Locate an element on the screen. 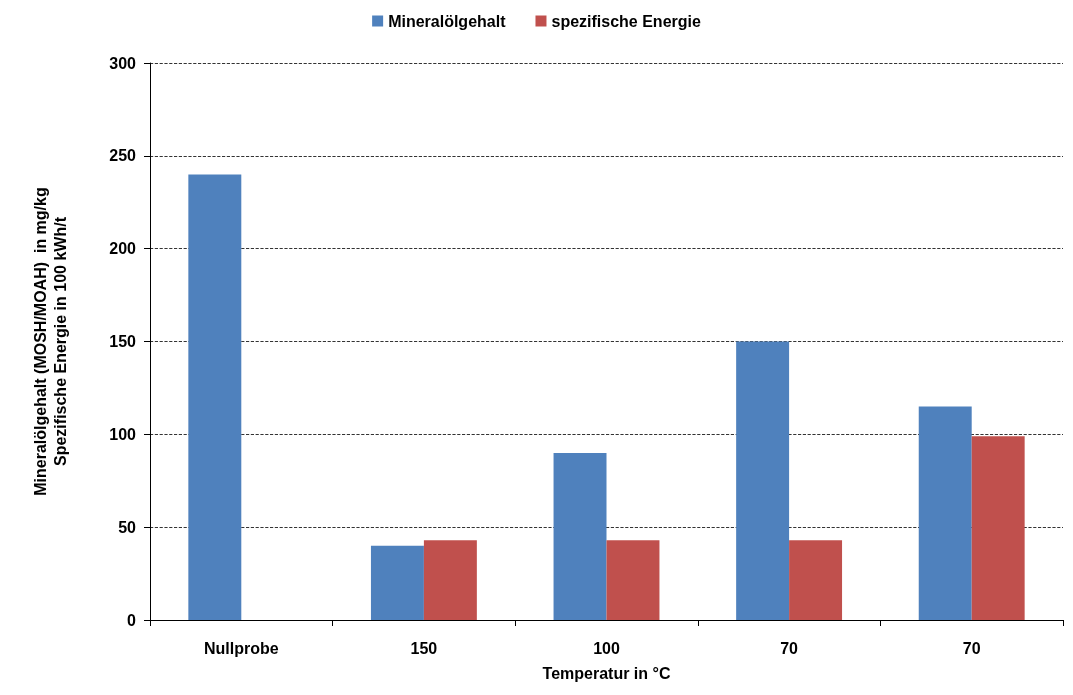 This screenshot has height=695, width=1073. x-axis-title: Temperatur in °C is located at coordinates (606, 673).